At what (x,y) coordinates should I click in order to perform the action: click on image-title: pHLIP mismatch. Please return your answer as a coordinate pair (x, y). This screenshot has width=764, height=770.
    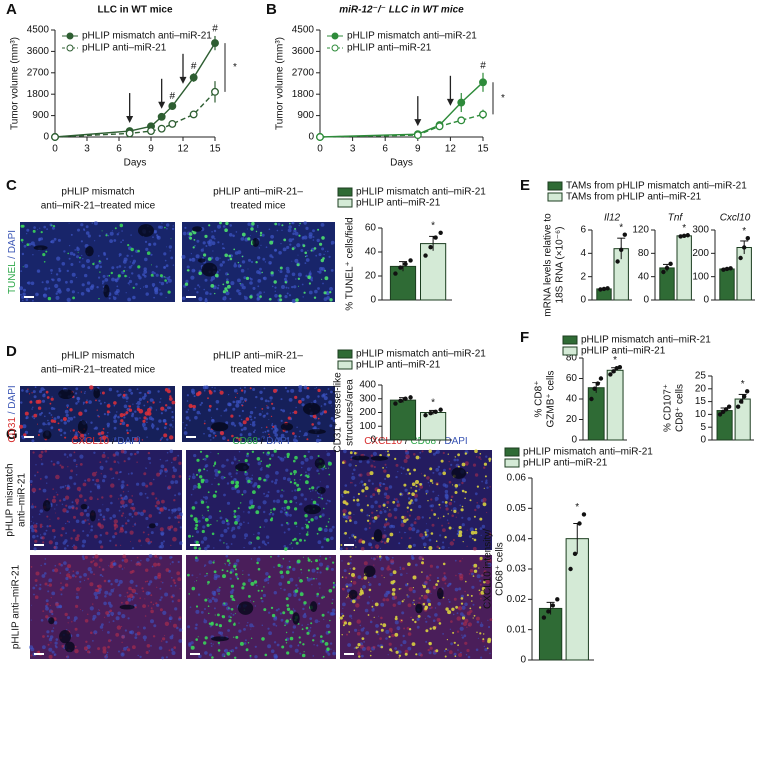
    Looking at the image, I should click on (97, 192).